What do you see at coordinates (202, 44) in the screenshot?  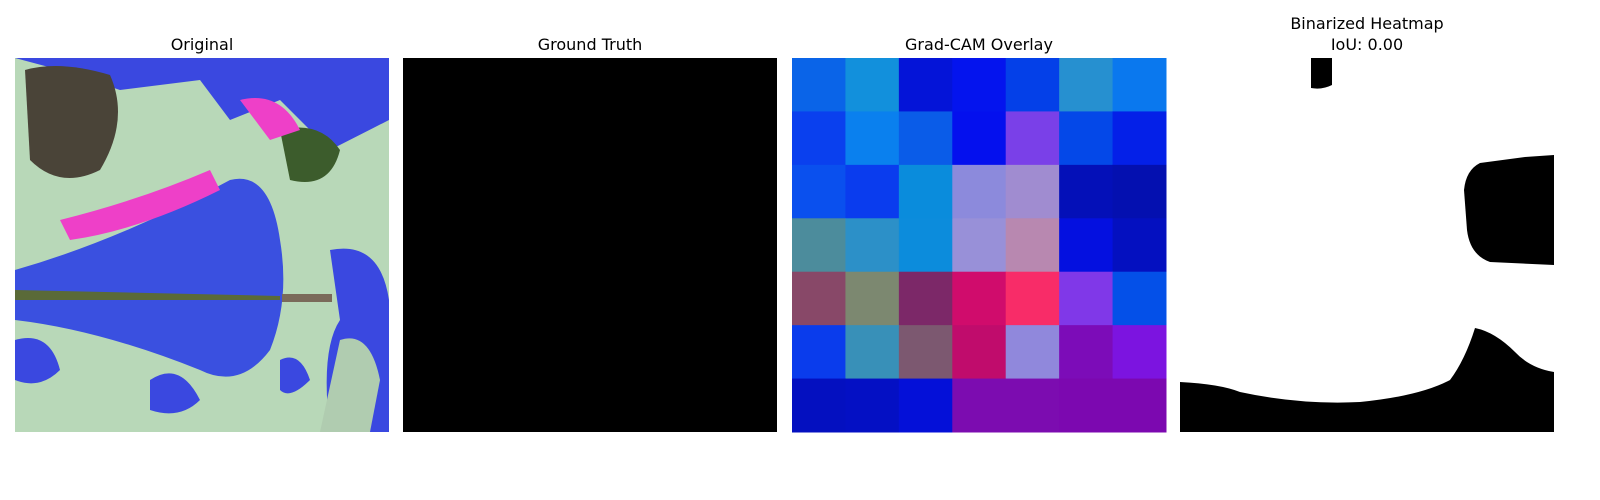 I see `panel-title: Original` at bounding box center [202, 44].